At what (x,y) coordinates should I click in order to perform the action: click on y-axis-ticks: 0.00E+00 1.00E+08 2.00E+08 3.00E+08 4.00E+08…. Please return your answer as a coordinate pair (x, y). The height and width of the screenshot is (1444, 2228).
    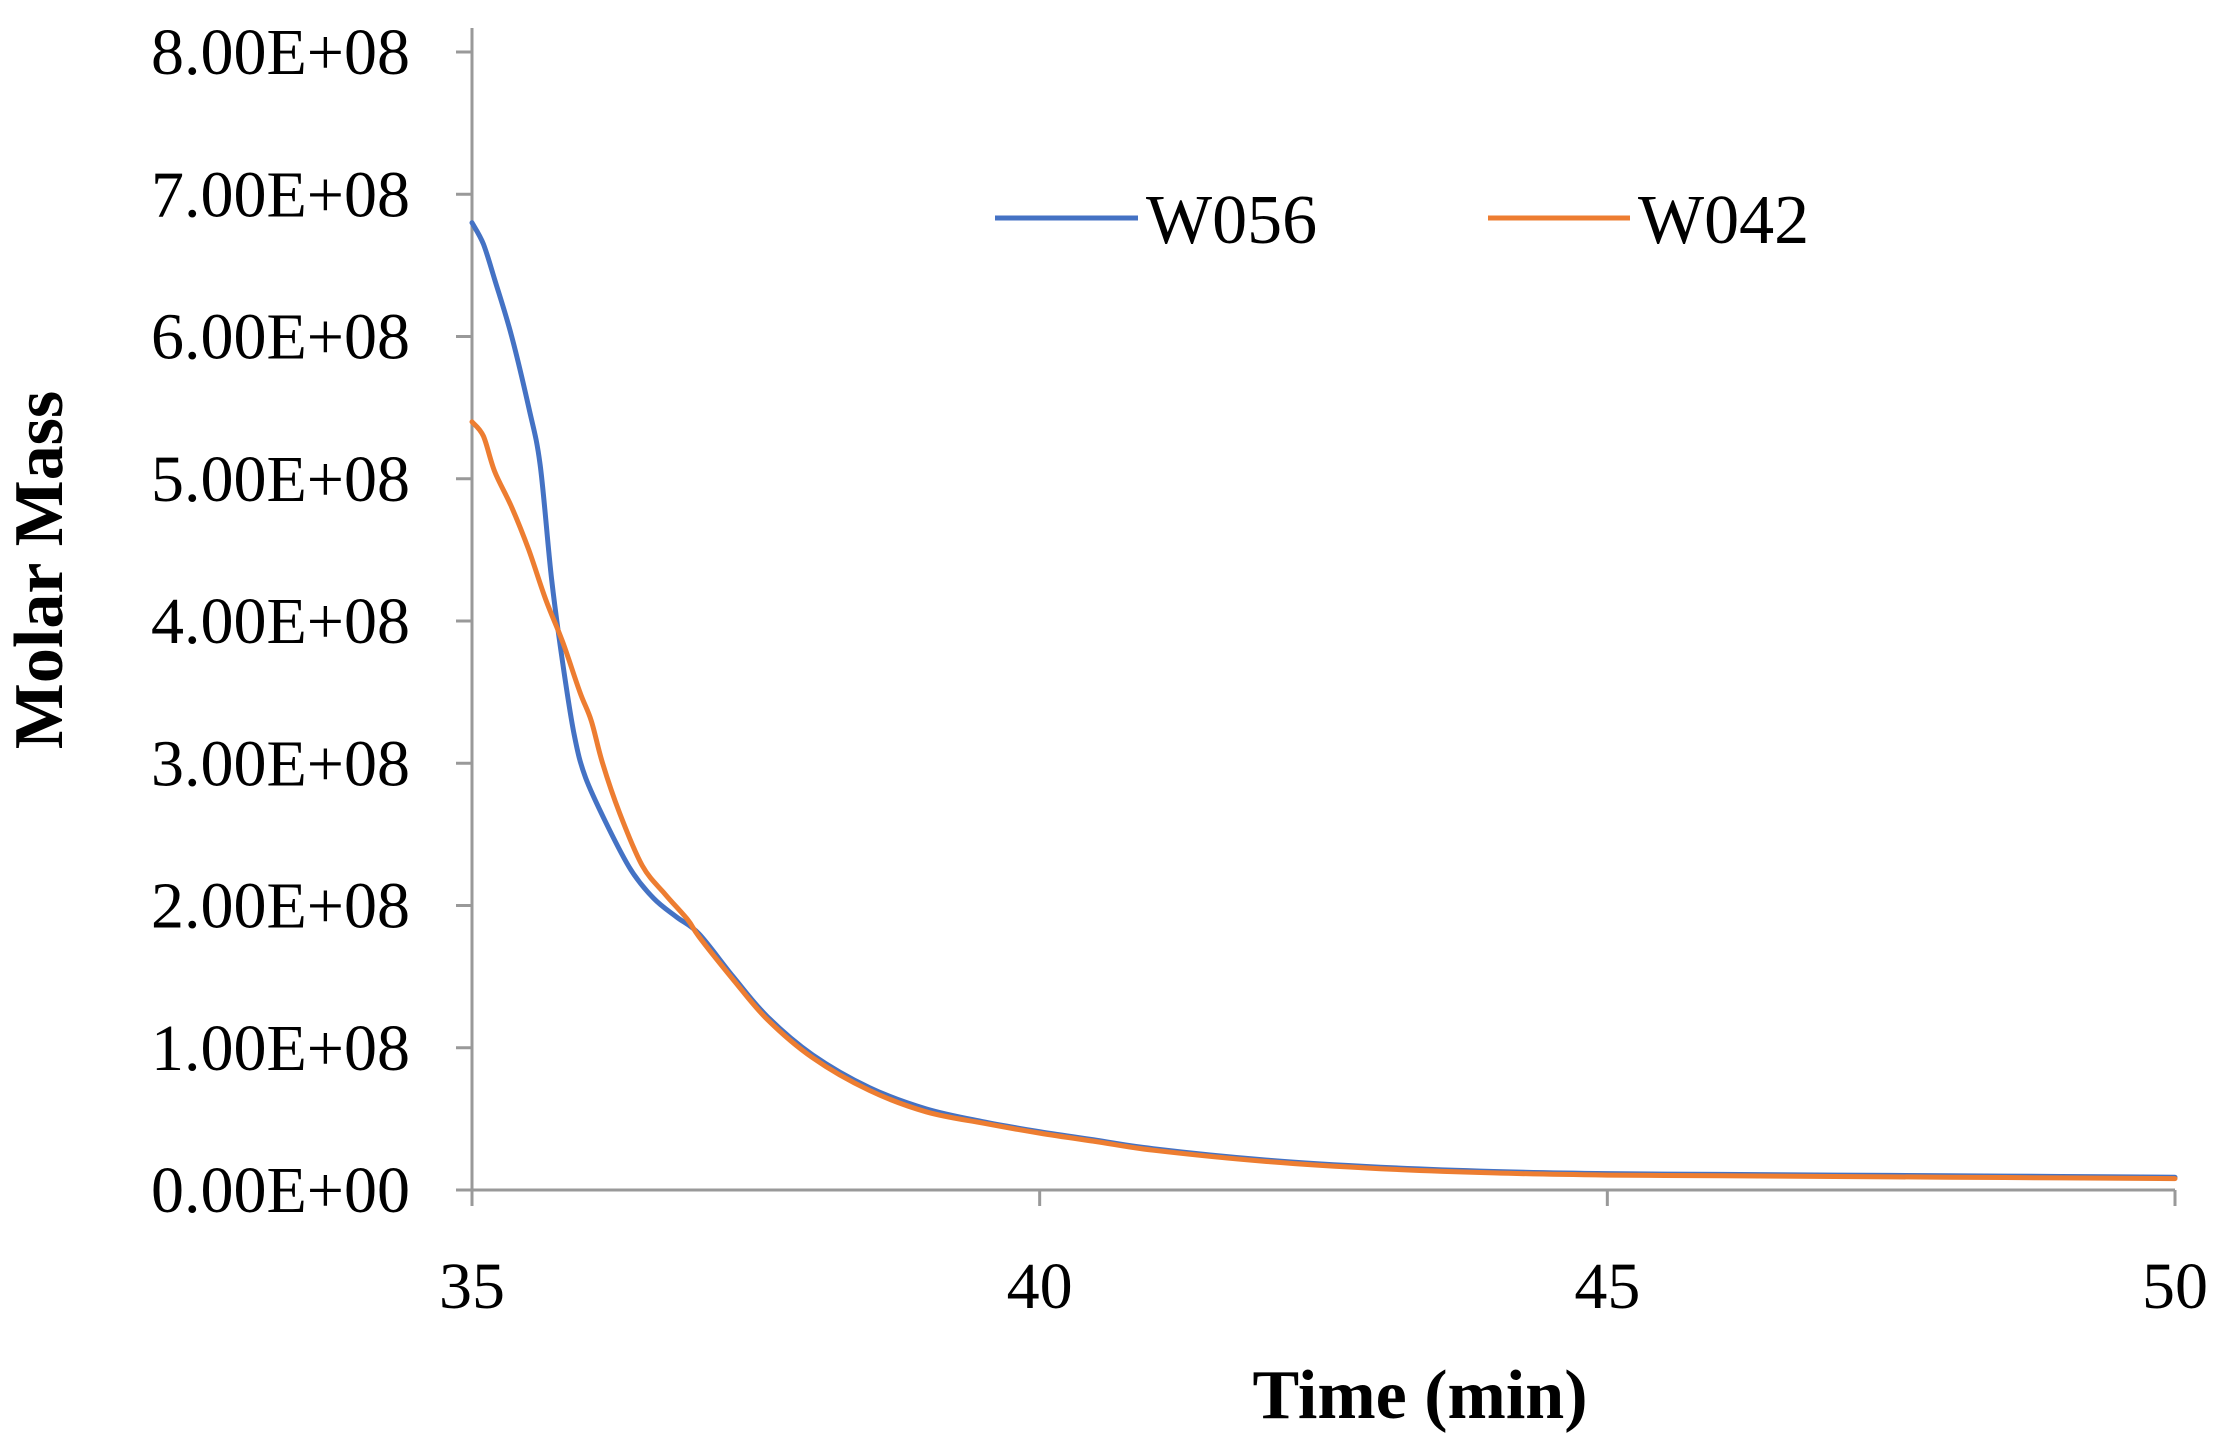
    Looking at the image, I should click on (311, 621).